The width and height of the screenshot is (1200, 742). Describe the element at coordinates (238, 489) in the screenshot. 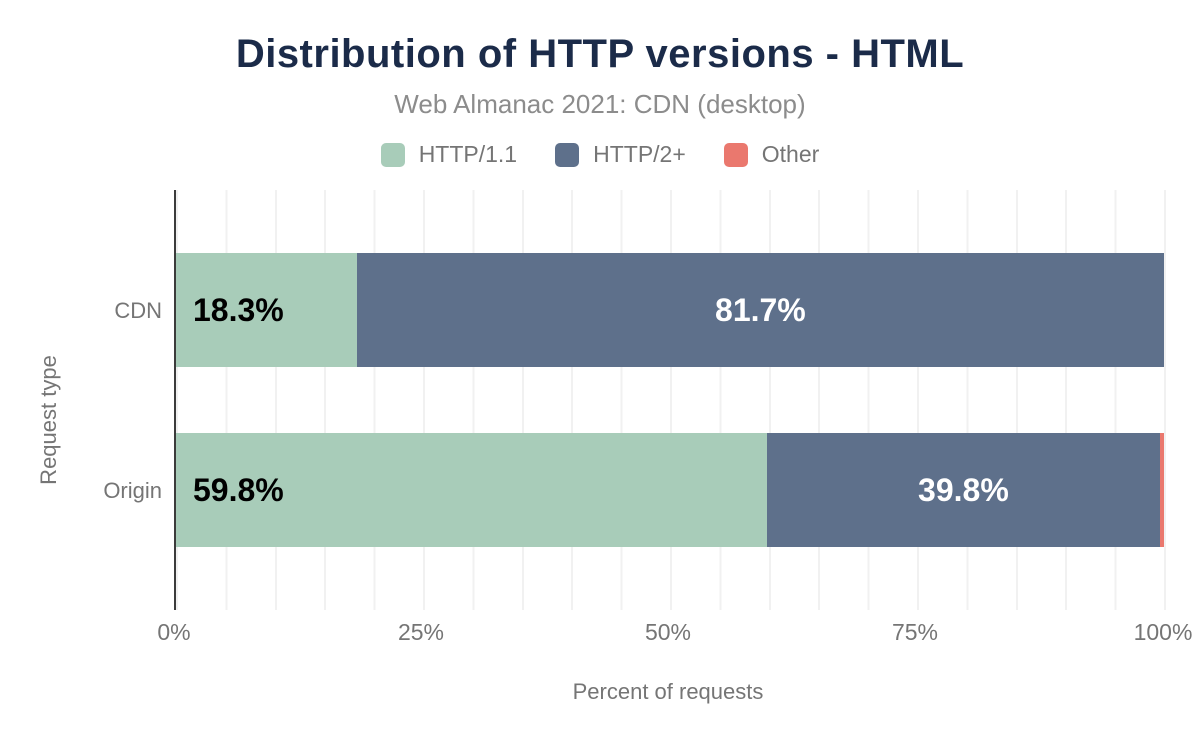

I see `bar-value-label: 59.8%` at that location.